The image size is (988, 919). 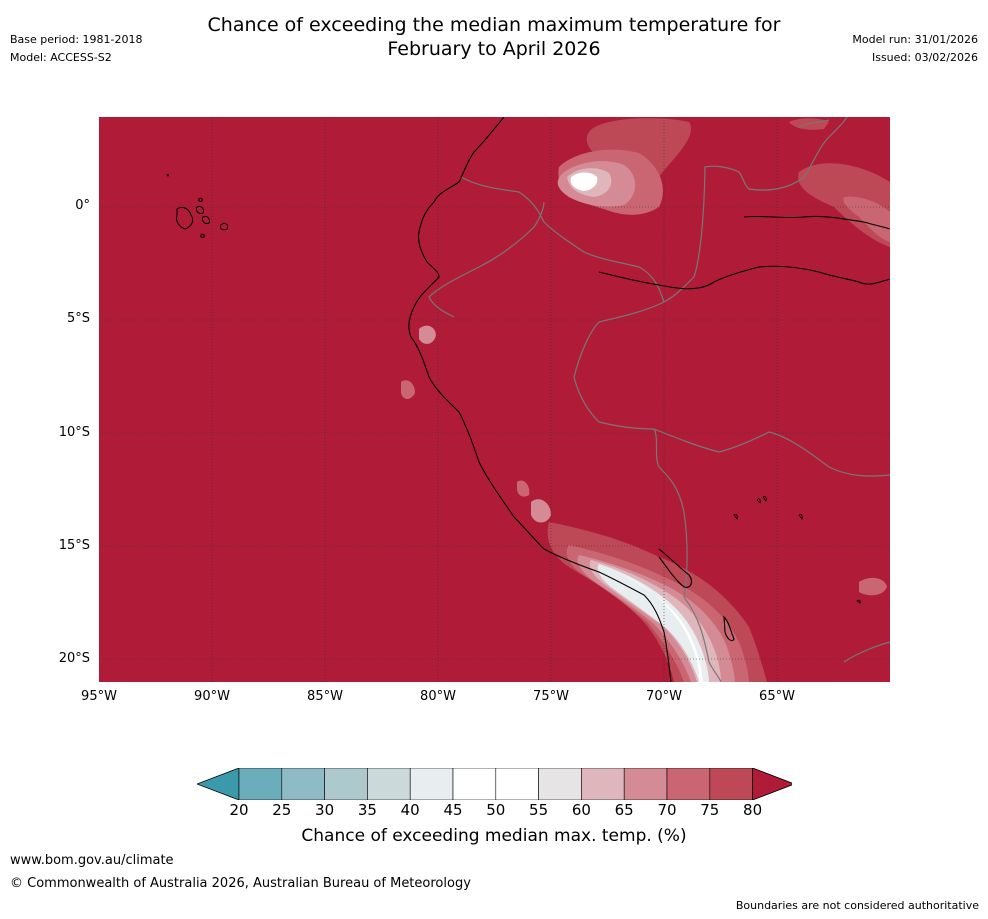 I want to click on colorbar-tick-label: 35, so click(x=367, y=810).